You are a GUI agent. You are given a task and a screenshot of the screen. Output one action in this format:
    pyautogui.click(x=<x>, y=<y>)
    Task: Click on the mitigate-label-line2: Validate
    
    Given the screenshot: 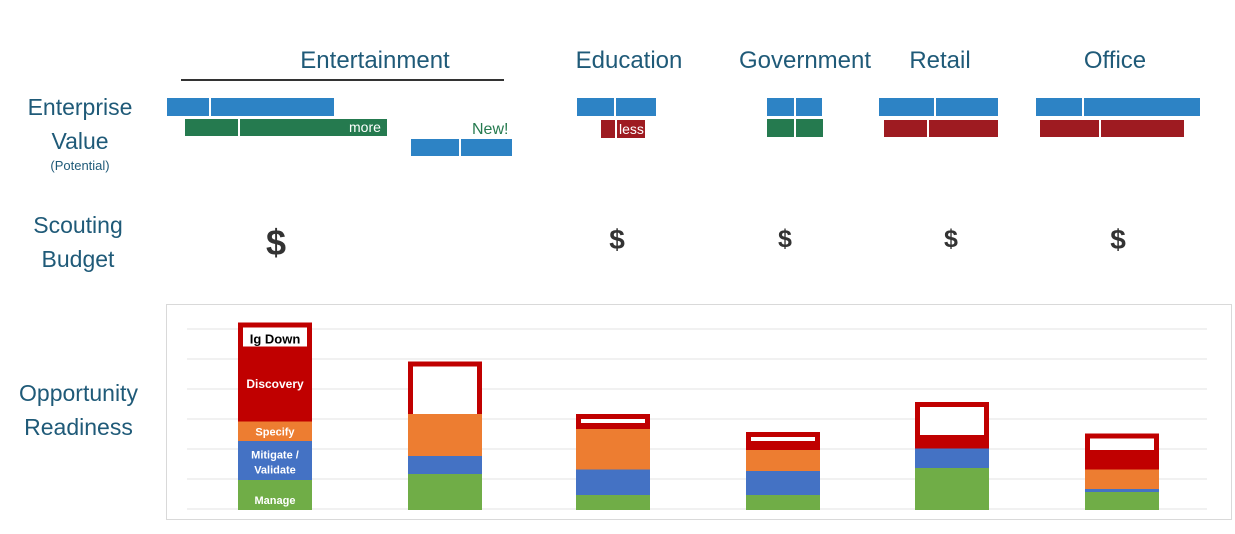 What is the action you would take?
    pyautogui.click(x=275, y=471)
    